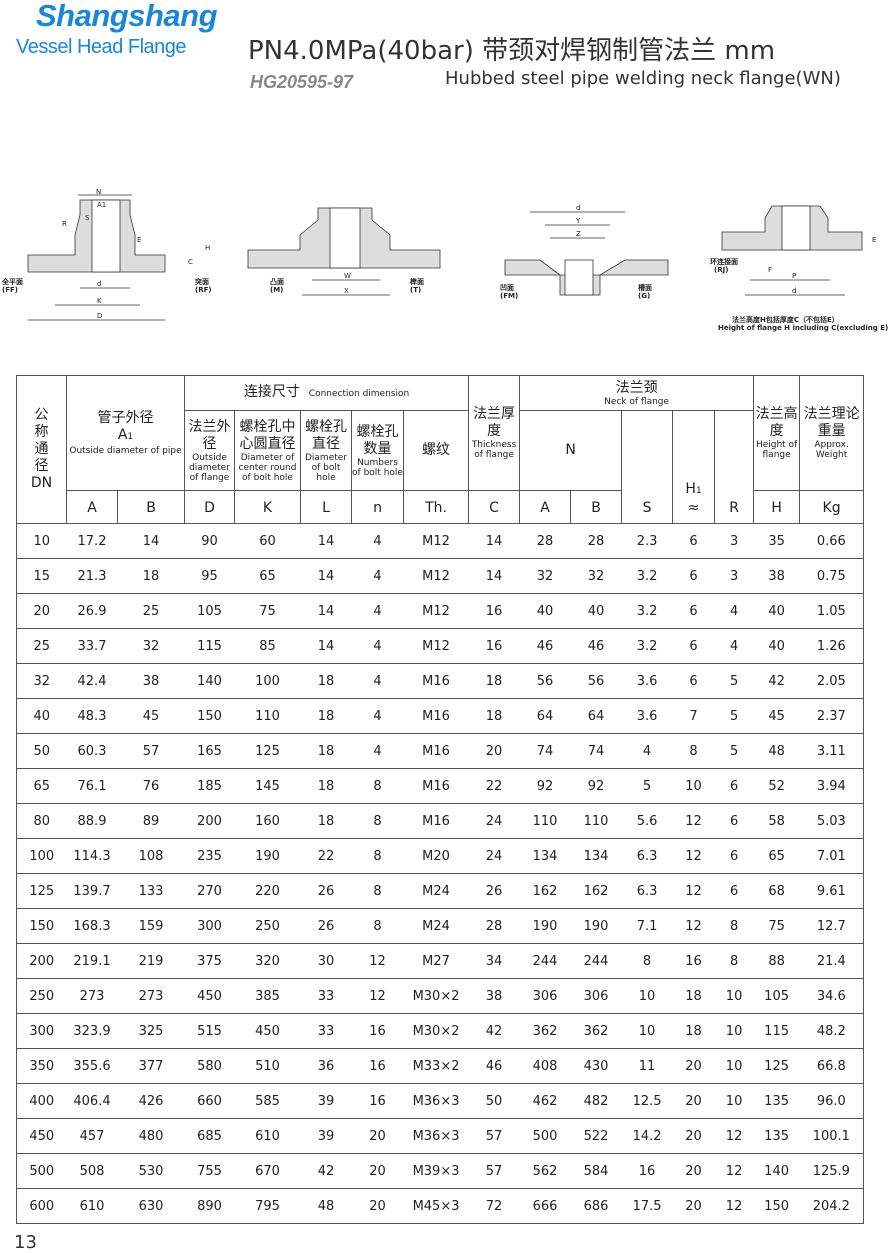 Image resolution: width=894 pixels, height=1253 pixels. I want to click on table-cell: 522, so click(596, 1136).